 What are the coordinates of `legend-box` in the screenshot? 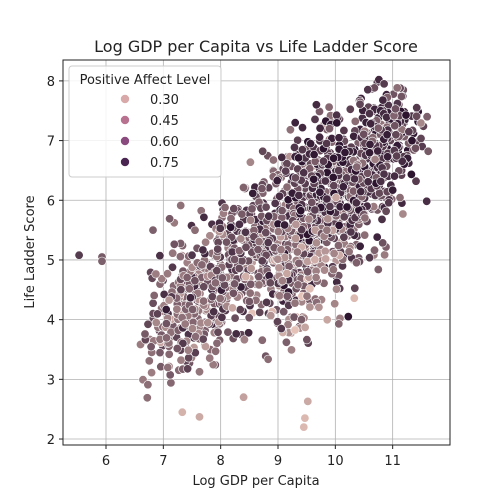 It's located at (145, 121).